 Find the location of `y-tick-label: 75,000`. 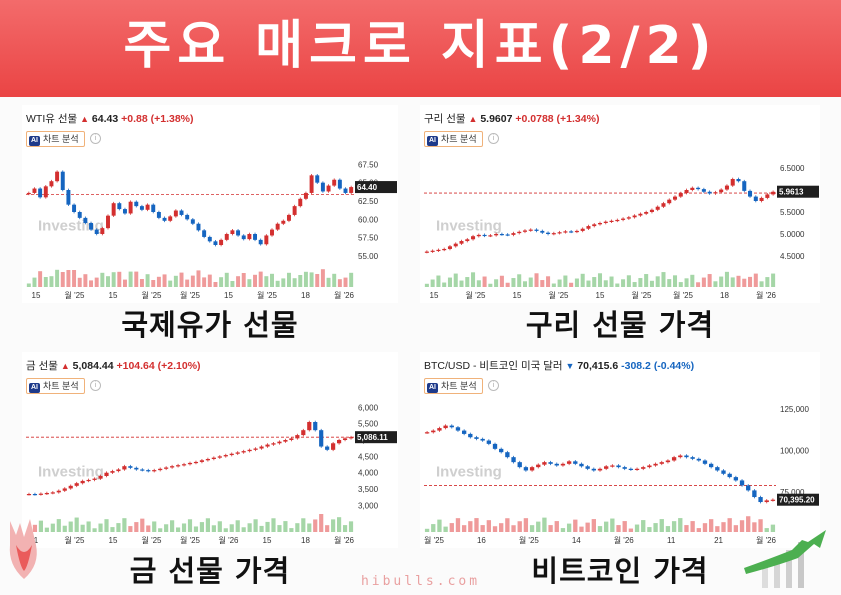

y-tick-label: 75,000 is located at coordinates (792, 492).